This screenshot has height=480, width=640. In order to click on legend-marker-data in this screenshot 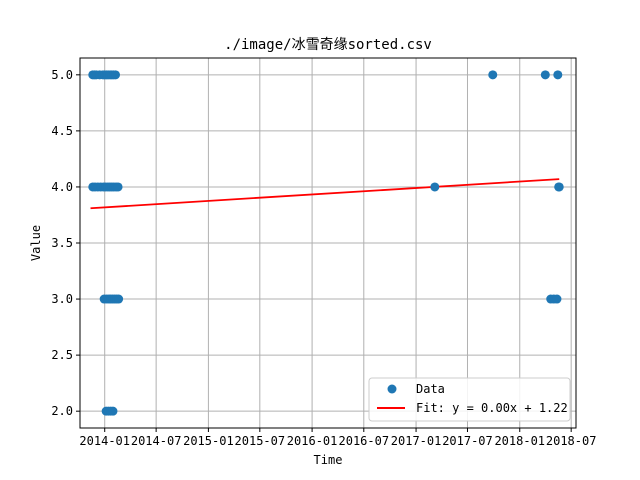, I will do `click(392, 389)`.